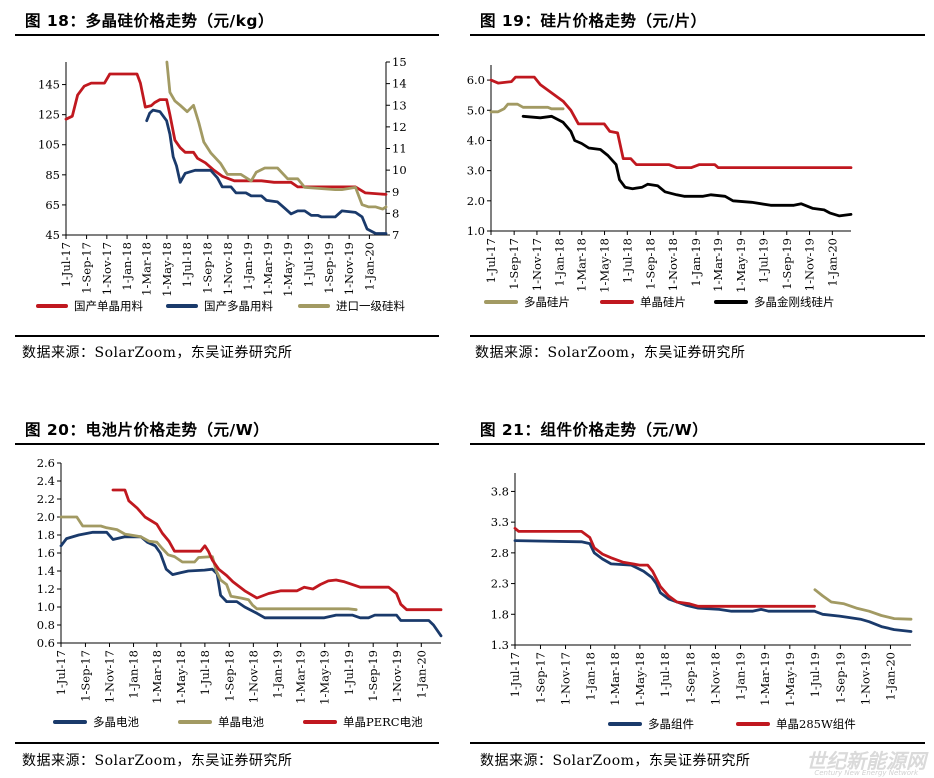 The image size is (934, 778). I want to click on y-tick-label: 125, so click(49, 115).